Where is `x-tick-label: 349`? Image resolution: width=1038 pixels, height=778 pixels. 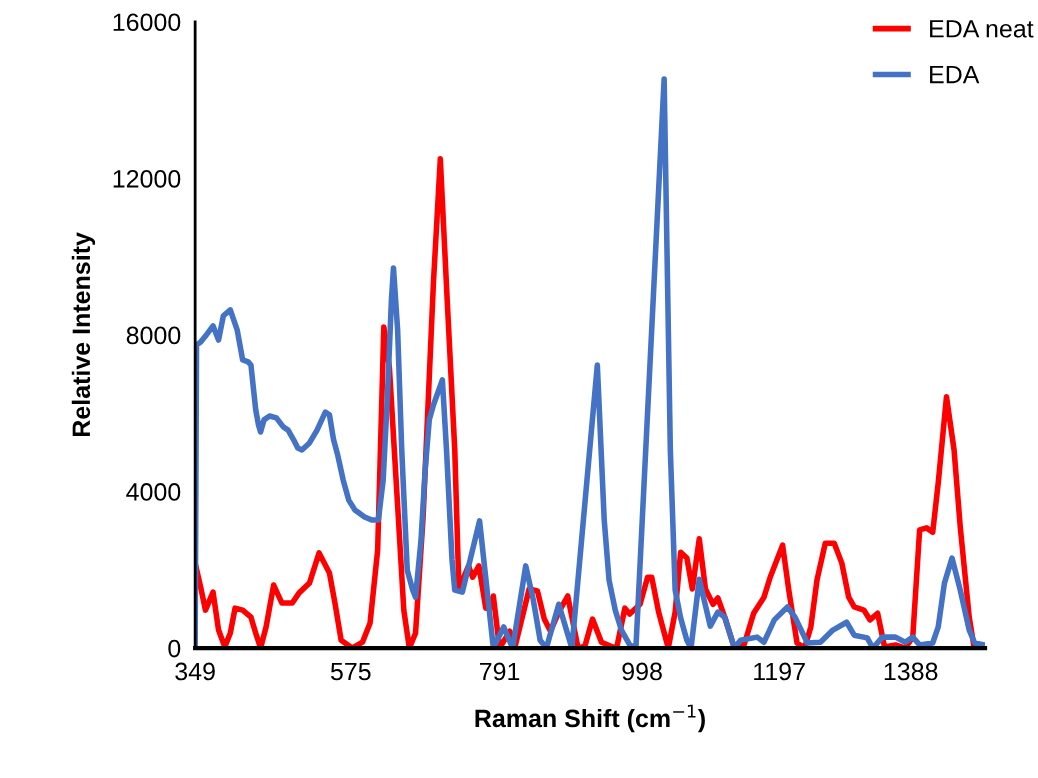
x-tick-label: 349 is located at coordinates (195, 671).